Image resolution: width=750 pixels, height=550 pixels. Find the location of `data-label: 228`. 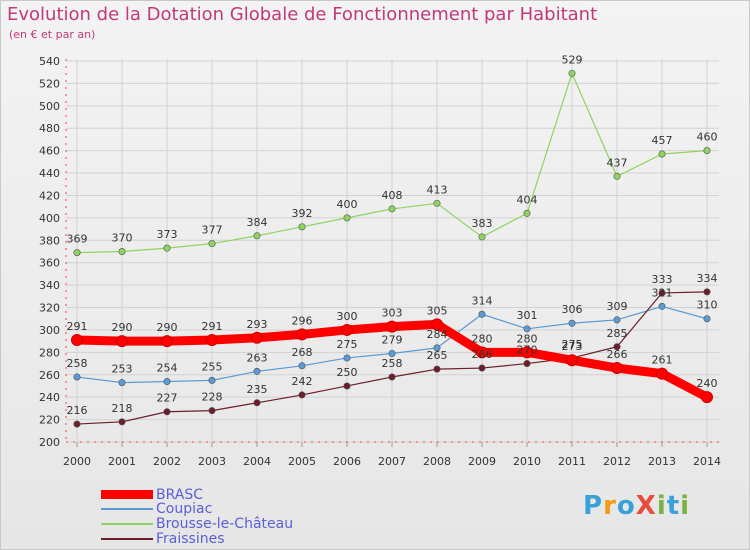

data-label: 228 is located at coordinates (212, 397).